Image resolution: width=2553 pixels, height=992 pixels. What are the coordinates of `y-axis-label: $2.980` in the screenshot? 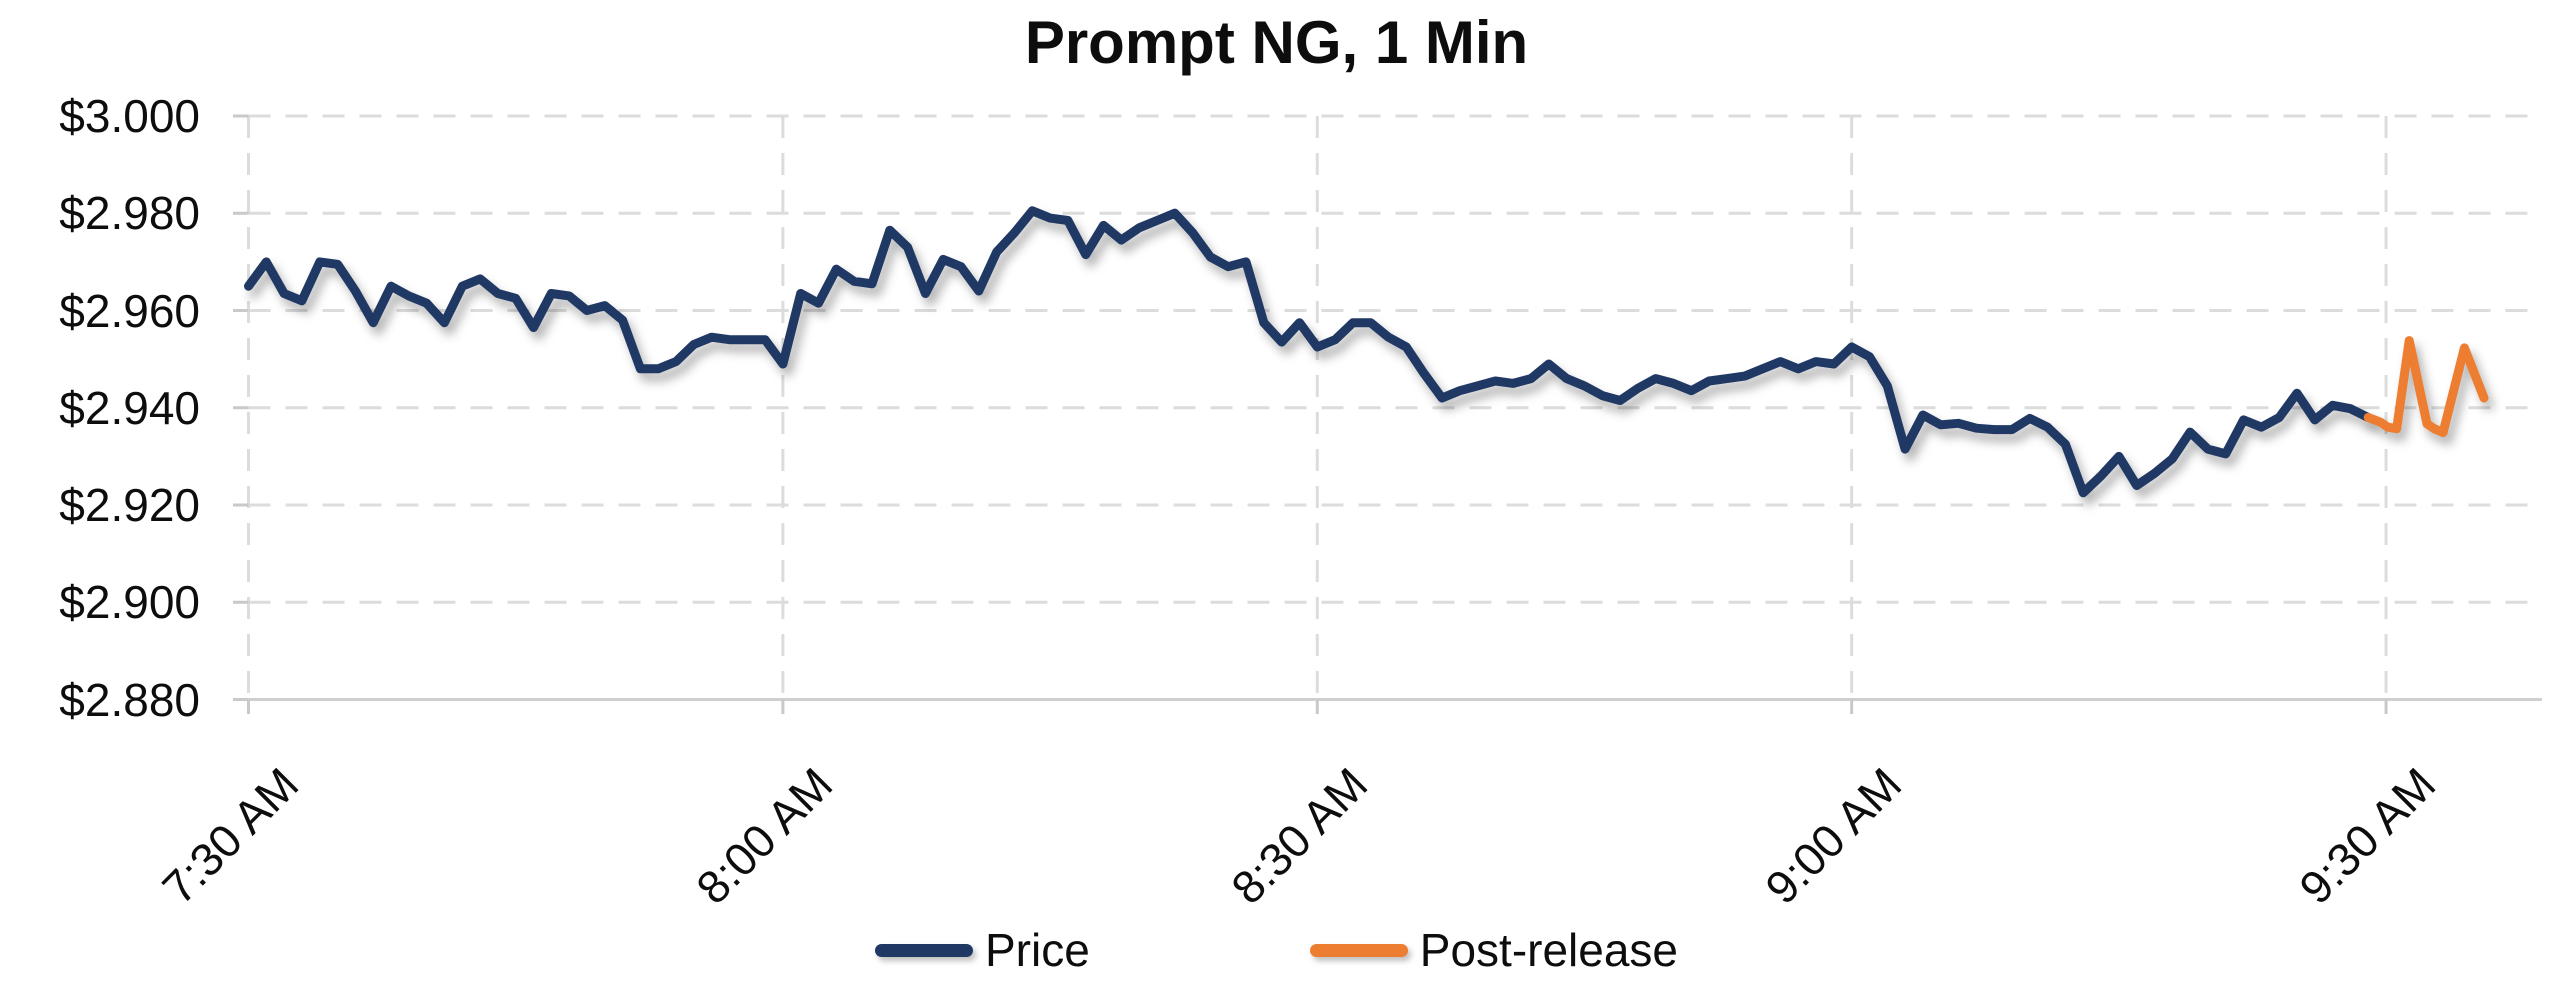 It's located at (129, 213).